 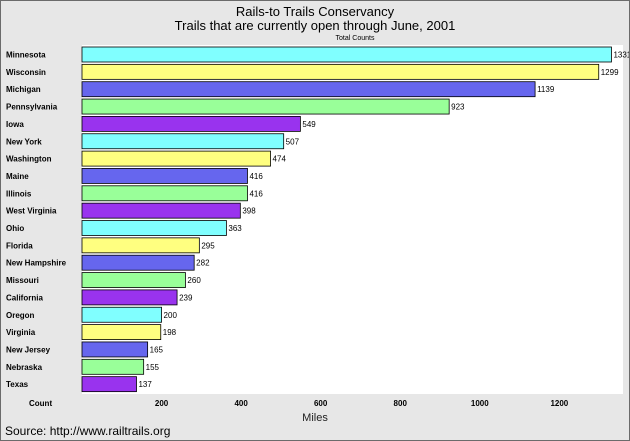 What do you see at coordinates (309, 124) in the screenshot?
I see `bar-value-label: 549` at bounding box center [309, 124].